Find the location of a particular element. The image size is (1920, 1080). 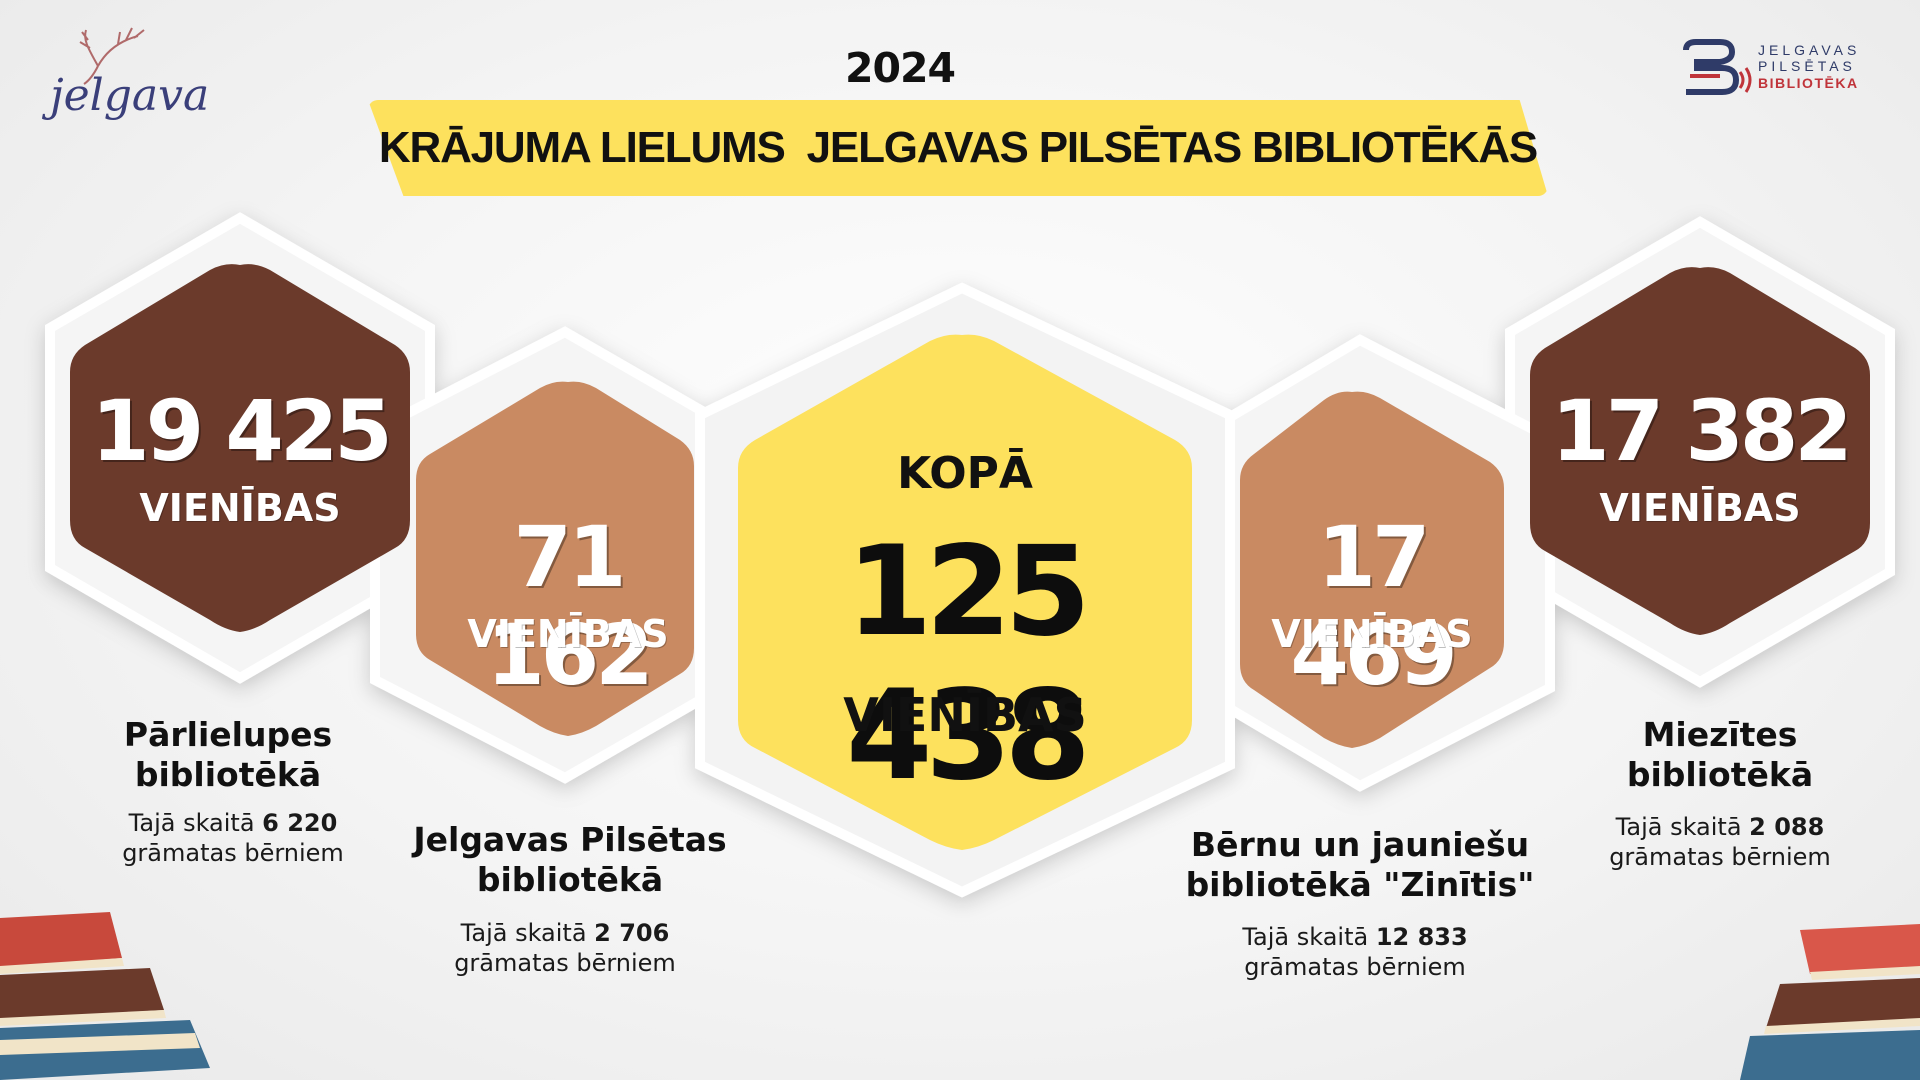

zinitis-value: 17 469 is located at coordinates (1373, 606).